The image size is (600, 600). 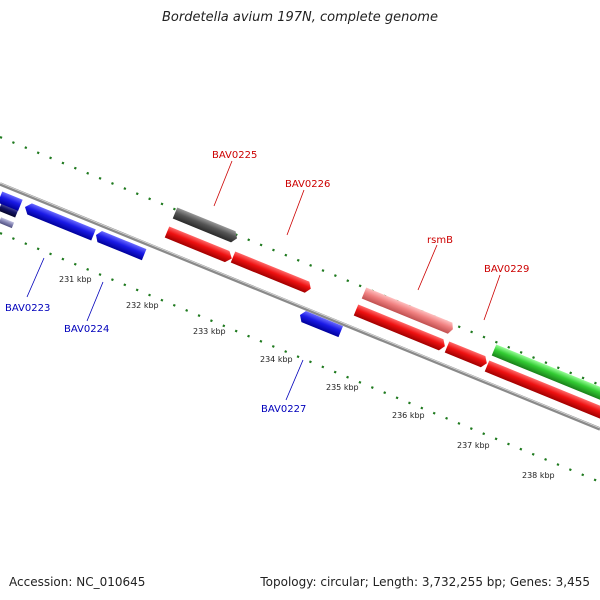 I want to click on leader-BAV0226, so click(x=295, y=212).